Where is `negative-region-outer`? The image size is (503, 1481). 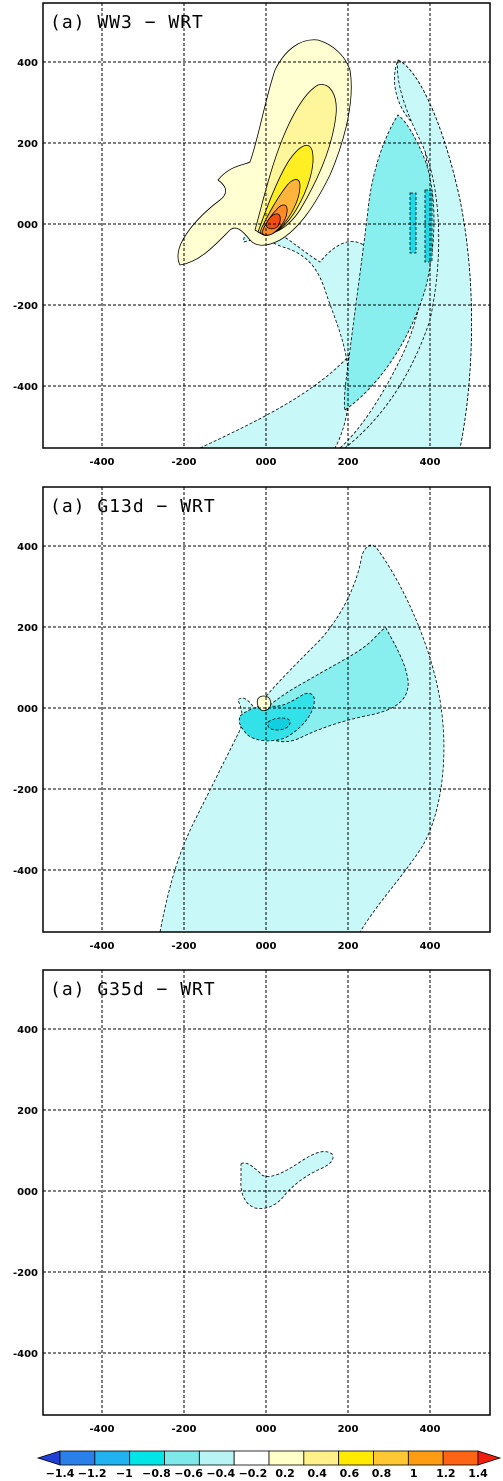 negative-region-outer is located at coordinates (302, 738).